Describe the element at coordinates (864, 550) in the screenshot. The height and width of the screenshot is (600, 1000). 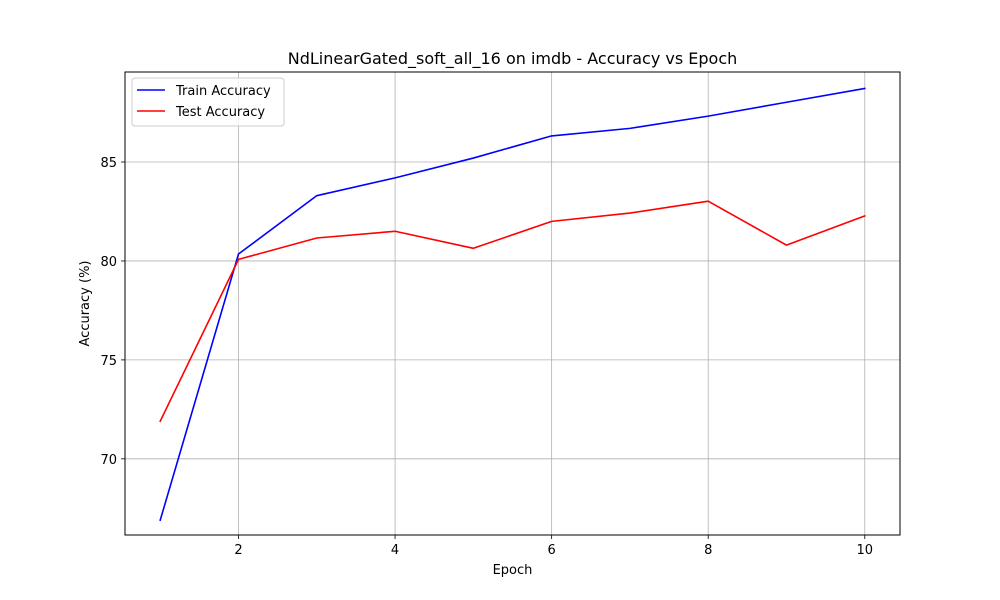
I see `x-tick-label: 10` at that location.